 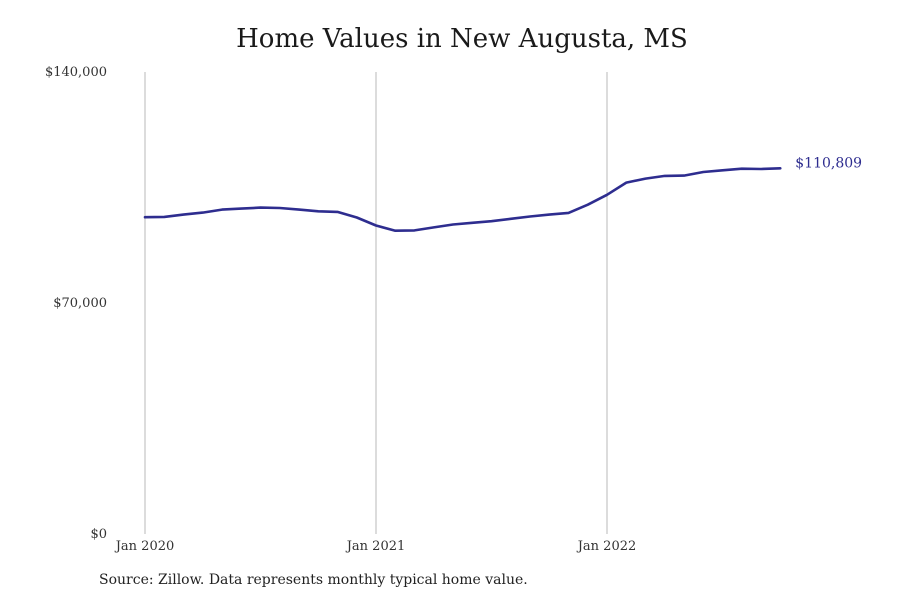 What do you see at coordinates (462, 199) in the screenshot?
I see `series-line` at bounding box center [462, 199].